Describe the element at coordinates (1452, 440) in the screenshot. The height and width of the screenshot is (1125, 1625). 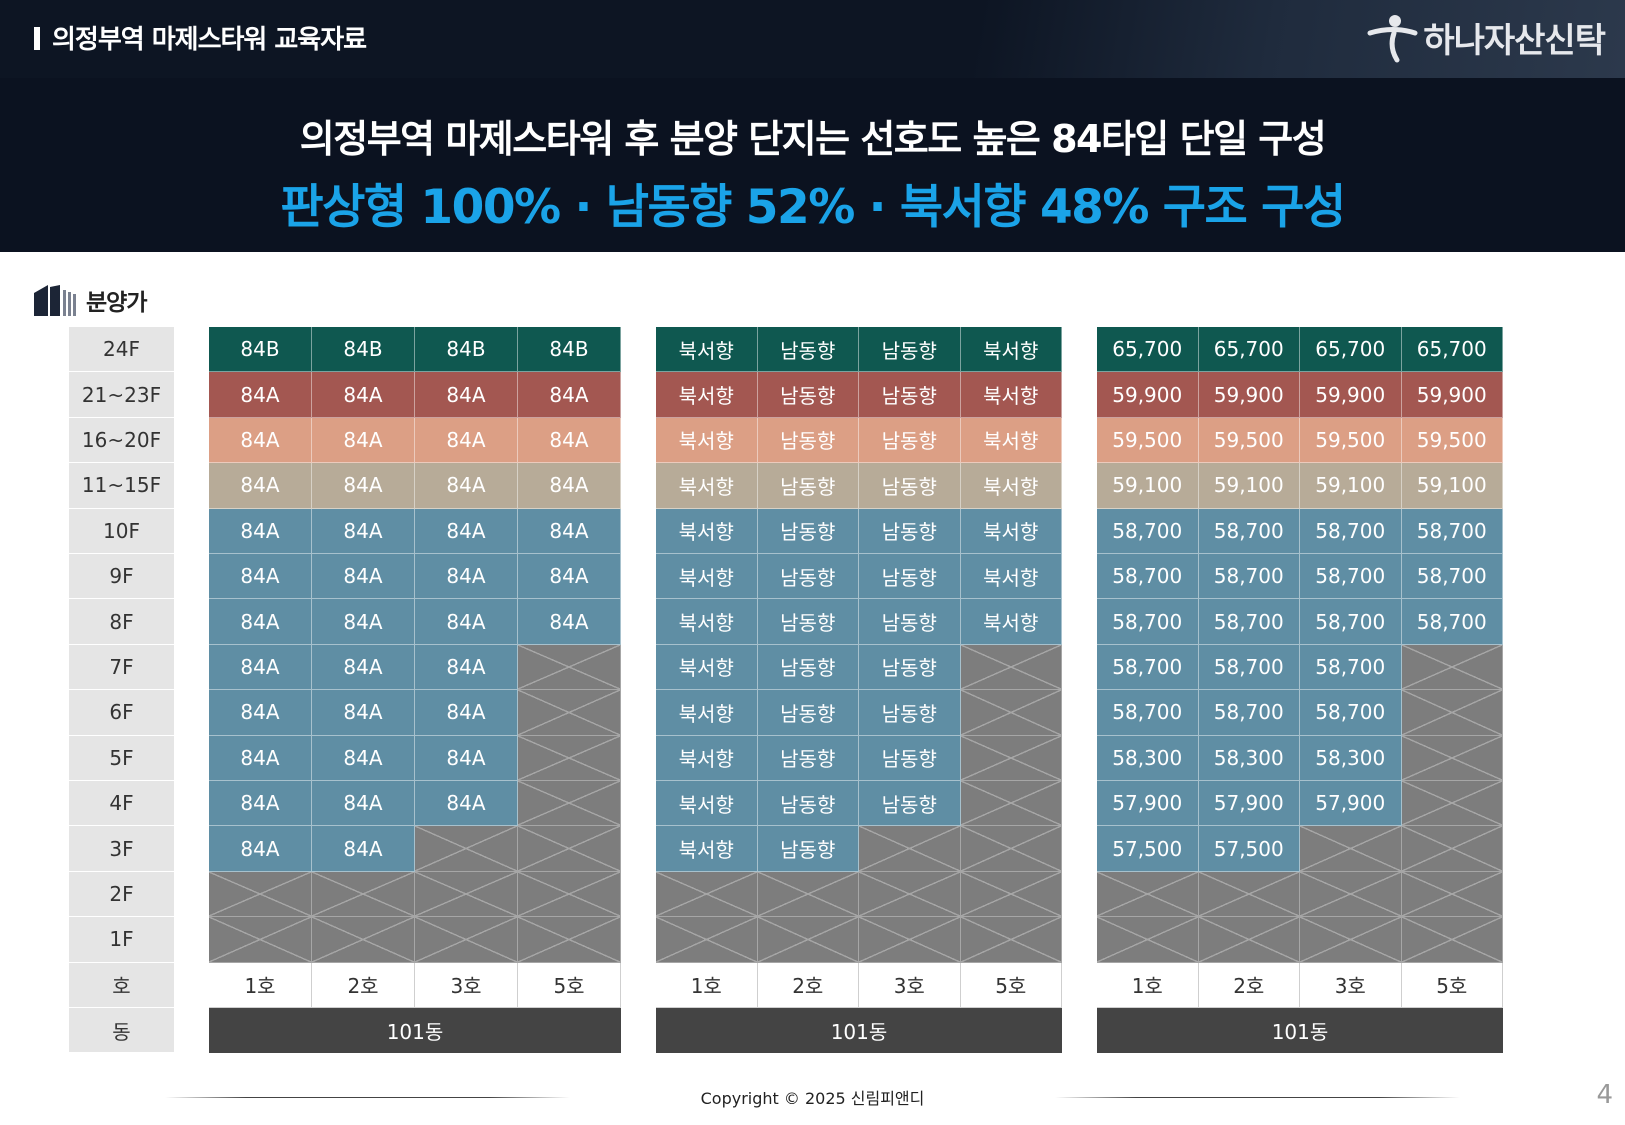
I see `price-table-cell: 59,500` at that location.